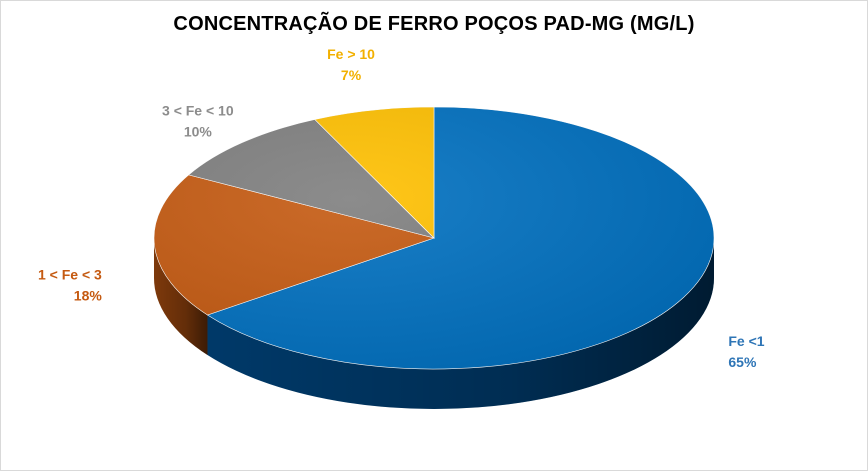  What do you see at coordinates (351, 54) in the screenshot?
I see `slice-category-label-3: Fe > 10` at bounding box center [351, 54].